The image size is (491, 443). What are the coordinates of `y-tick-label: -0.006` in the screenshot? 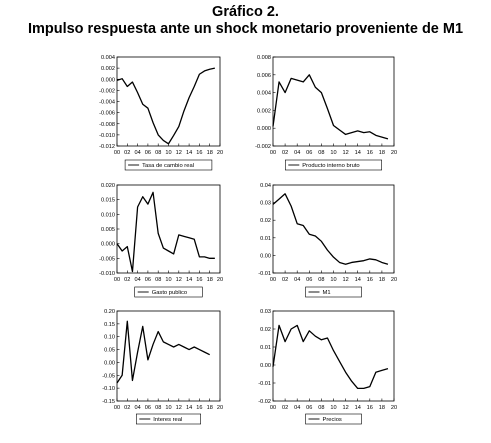 It's located at (107, 114).